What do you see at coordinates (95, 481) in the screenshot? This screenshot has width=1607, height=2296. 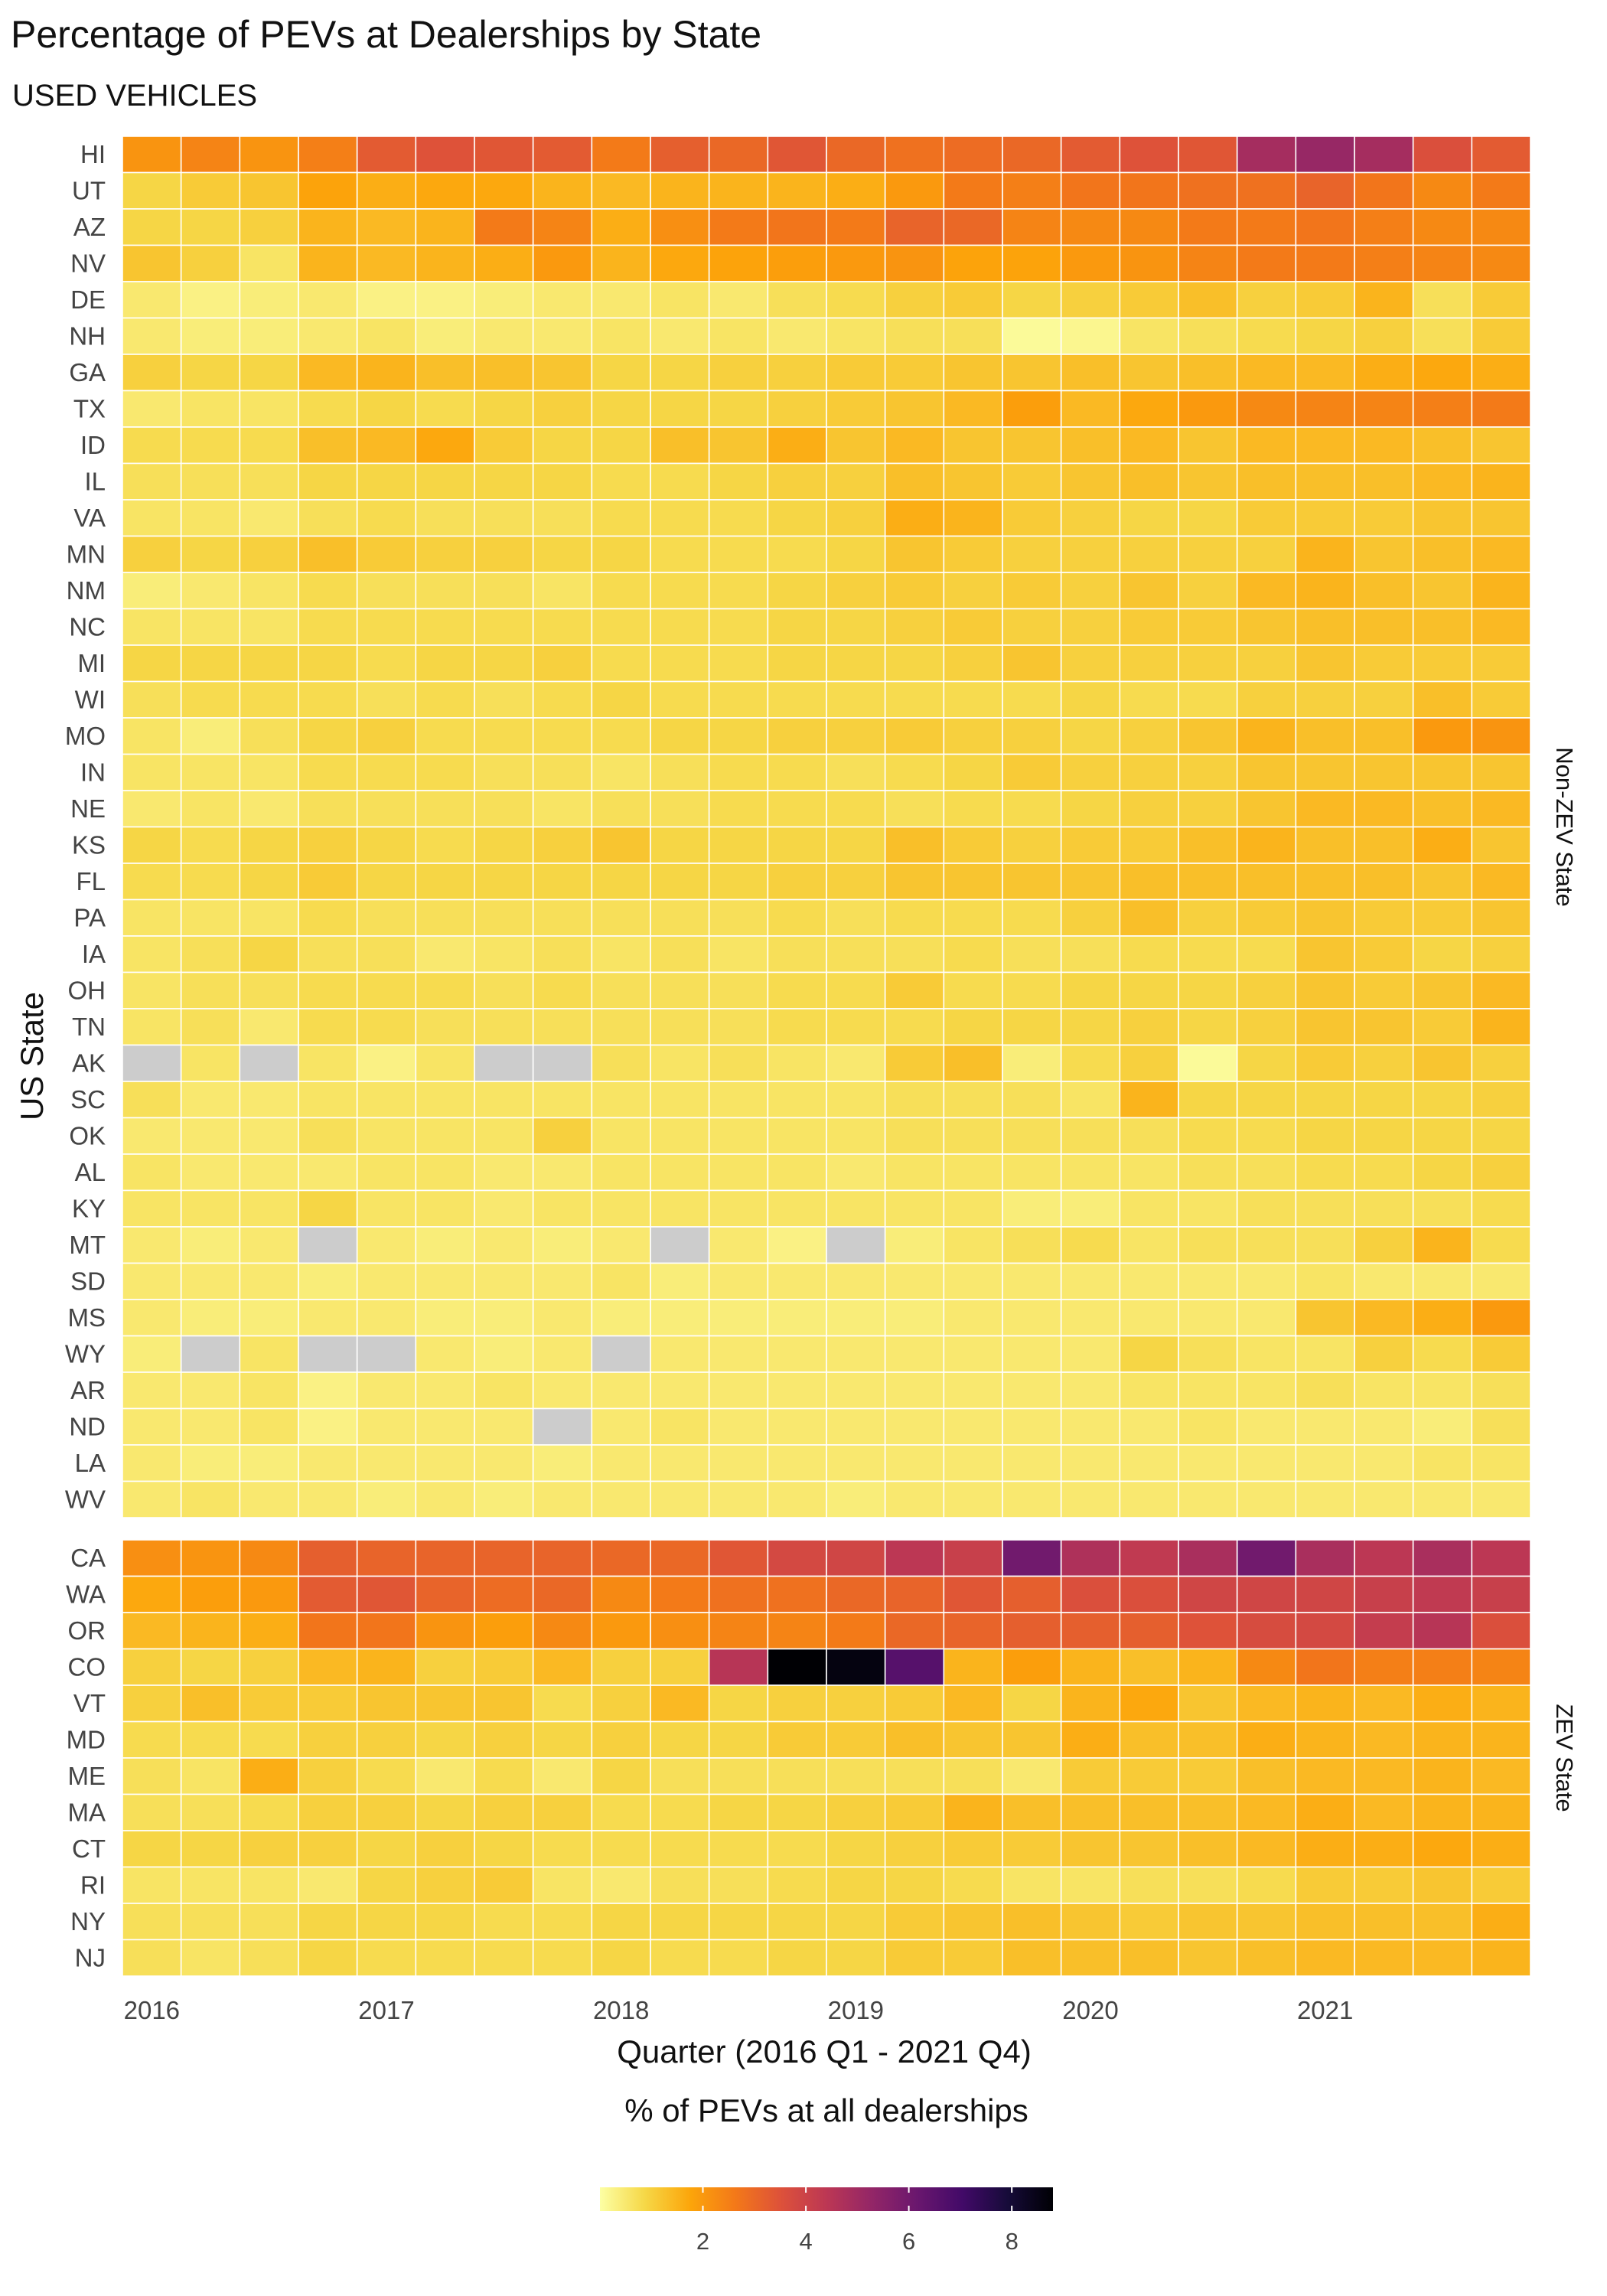 I see `state-tick-label: IL` at bounding box center [95, 481].